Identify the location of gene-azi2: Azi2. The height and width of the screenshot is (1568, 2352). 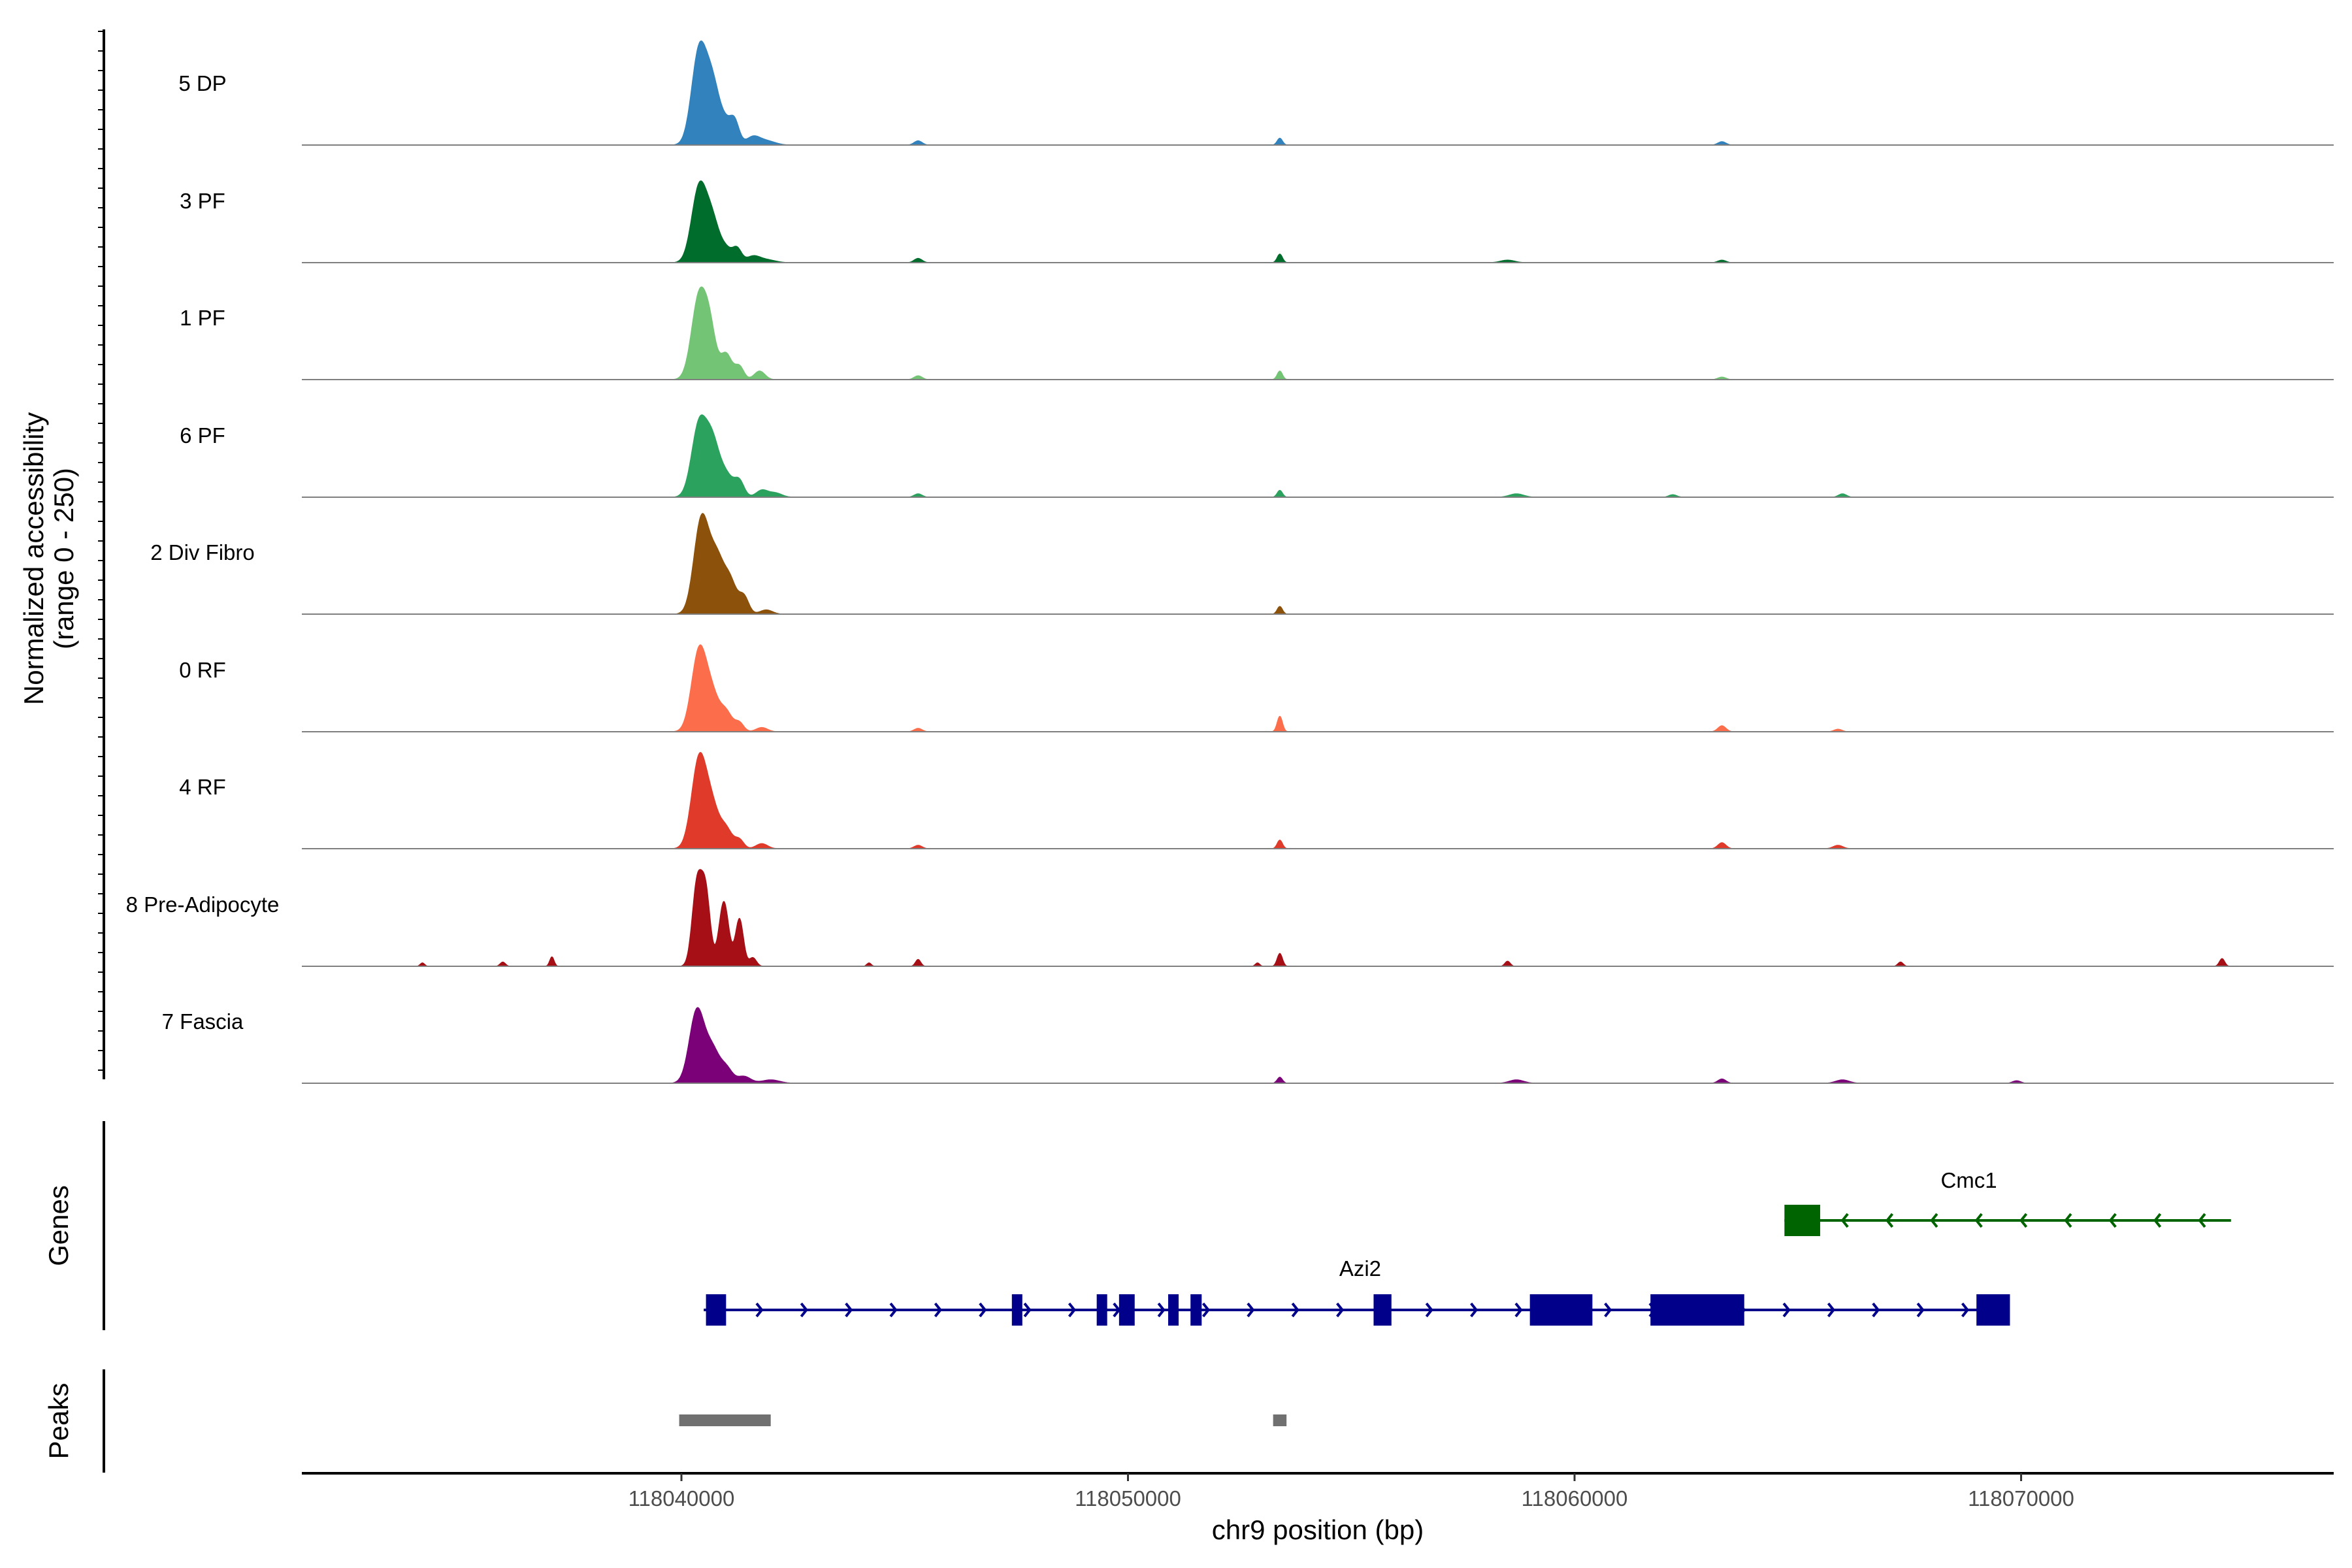
(1357, 1291).